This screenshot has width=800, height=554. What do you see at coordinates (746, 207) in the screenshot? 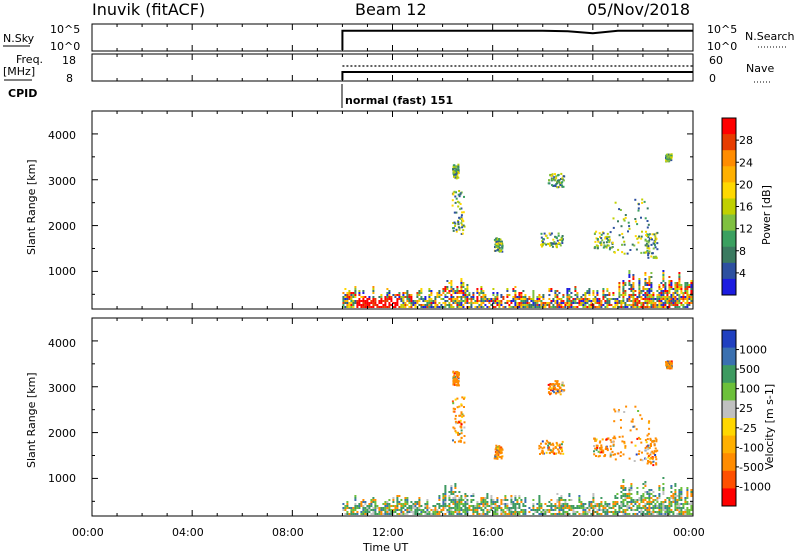
I see `power-colorbar-tick-label: 16` at bounding box center [746, 207].